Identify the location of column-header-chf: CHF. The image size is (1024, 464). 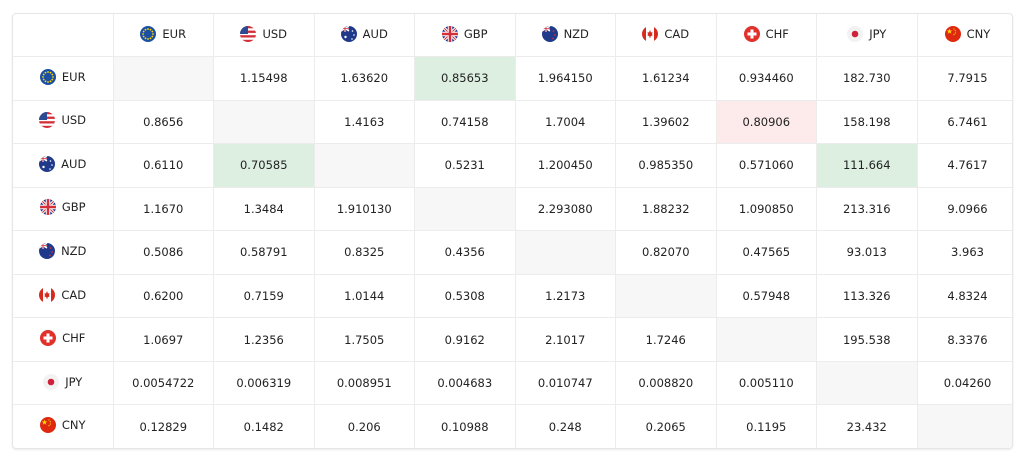
(766, 35).